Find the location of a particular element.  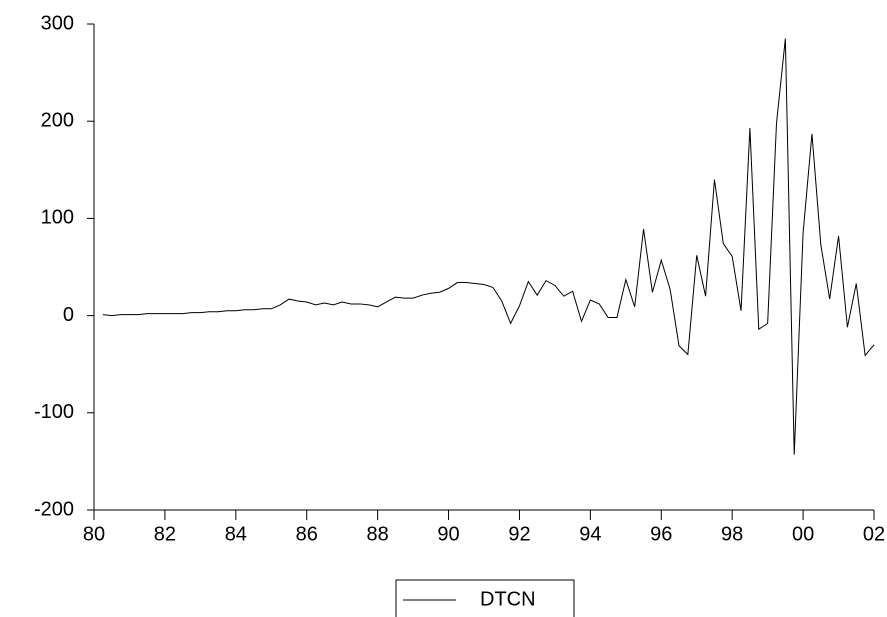

y-tick-label: -100 is located at coordinates (54, 412).